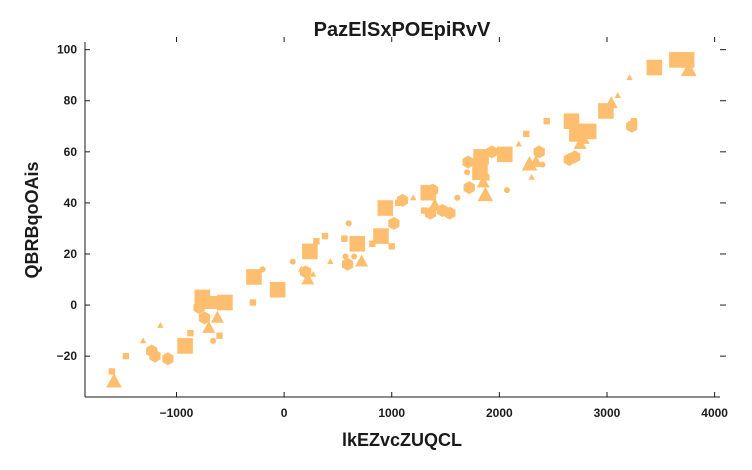 Image resolution: width=752 pixels, height=470 pixels. Describe the element at coordinates (499, 413) in the screenshot. I see `x-tick-label: 2000` at that location.